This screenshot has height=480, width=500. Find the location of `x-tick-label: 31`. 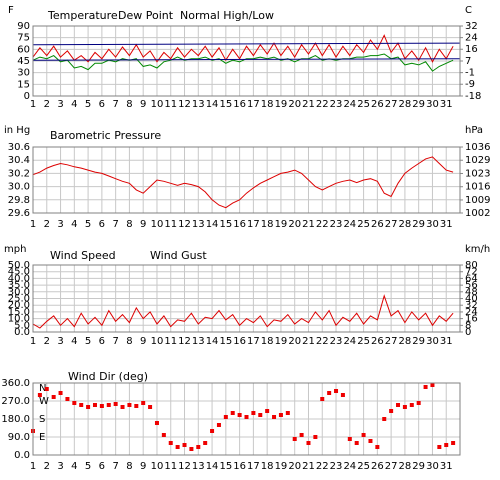

x-tick-label: 31 is located at coordinates (446, 224).